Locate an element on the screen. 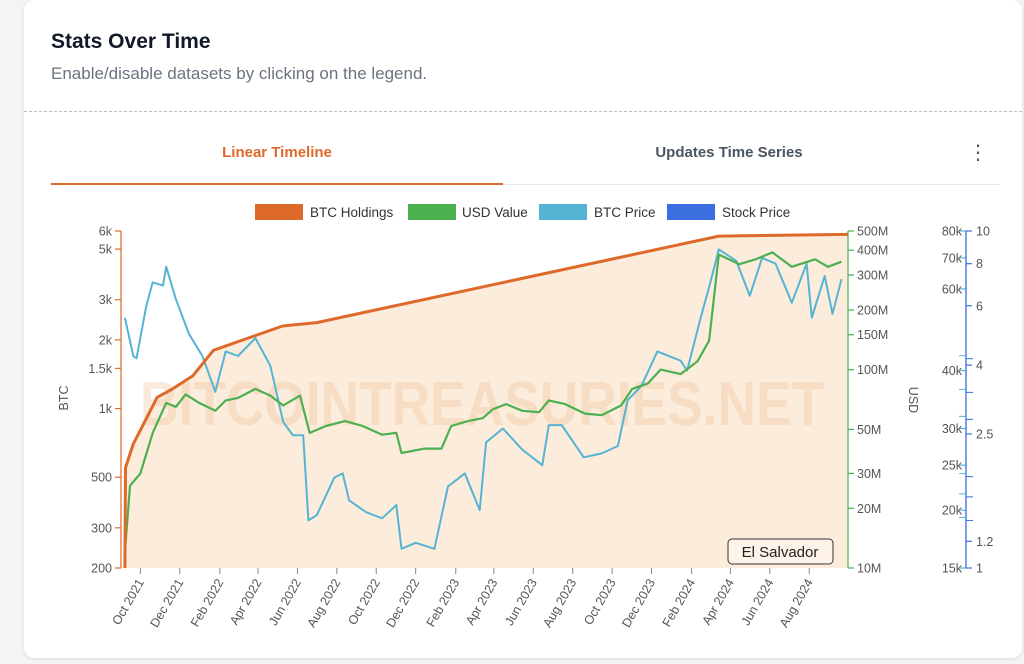 This screenshot has width=1024, height=664. x-axis-tick-label: Apr 2023 is located at coordinates (482, 601).